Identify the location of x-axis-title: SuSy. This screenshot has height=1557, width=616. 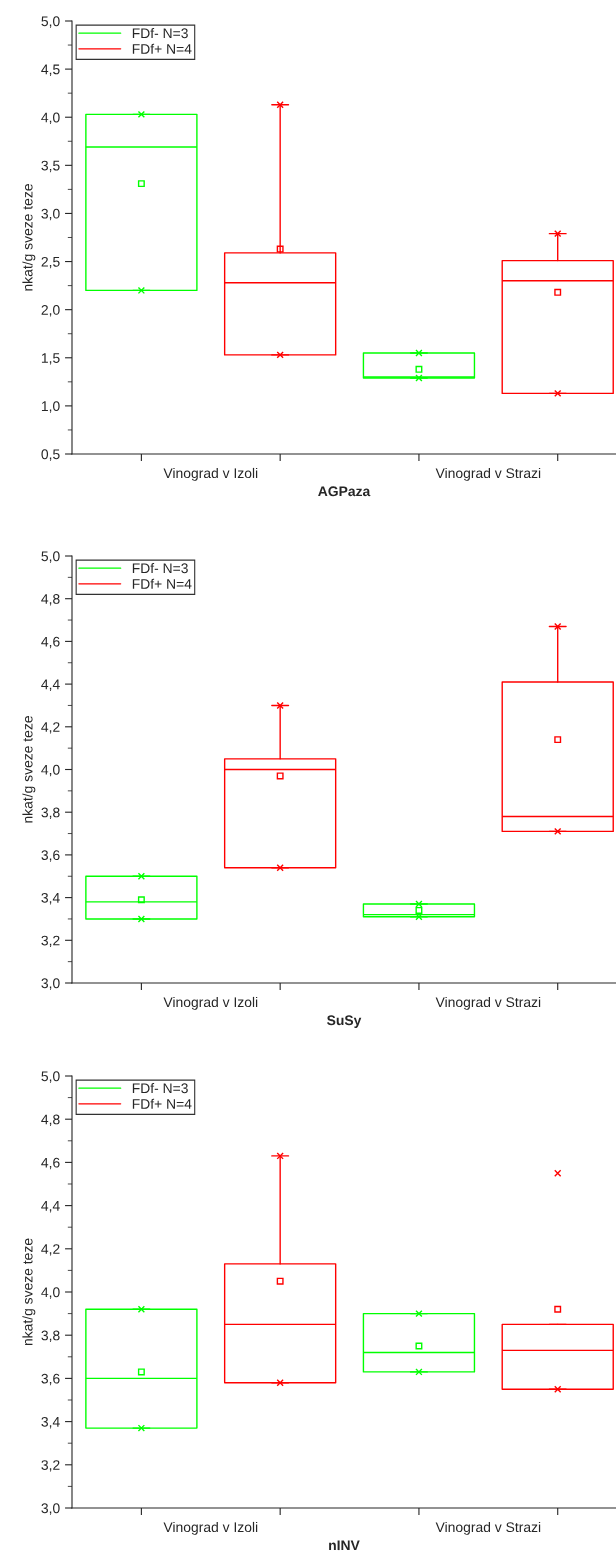
(344, 1021).